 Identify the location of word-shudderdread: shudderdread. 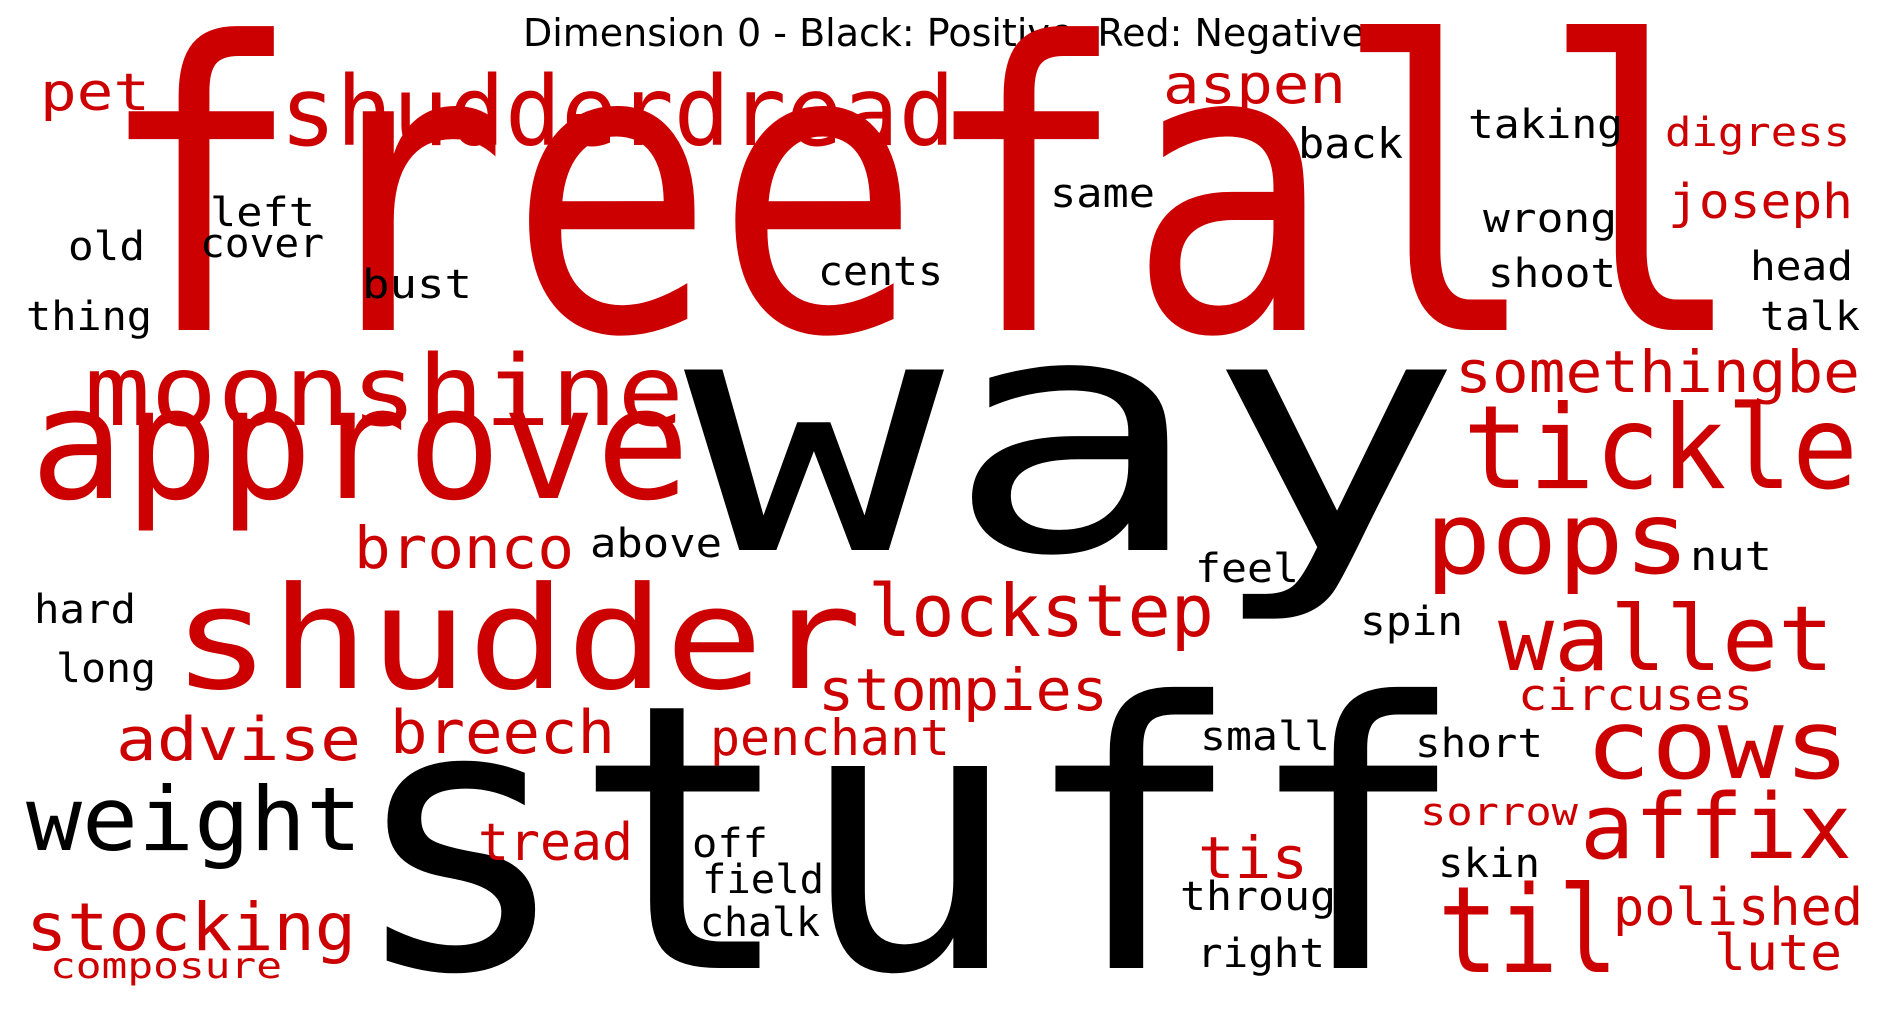
(617, 112).